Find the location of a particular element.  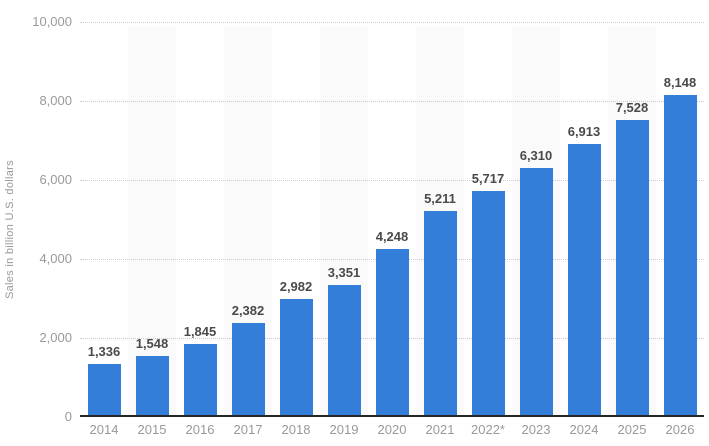

y-tick-label-0: 0 is located at coordinates (68, 416).